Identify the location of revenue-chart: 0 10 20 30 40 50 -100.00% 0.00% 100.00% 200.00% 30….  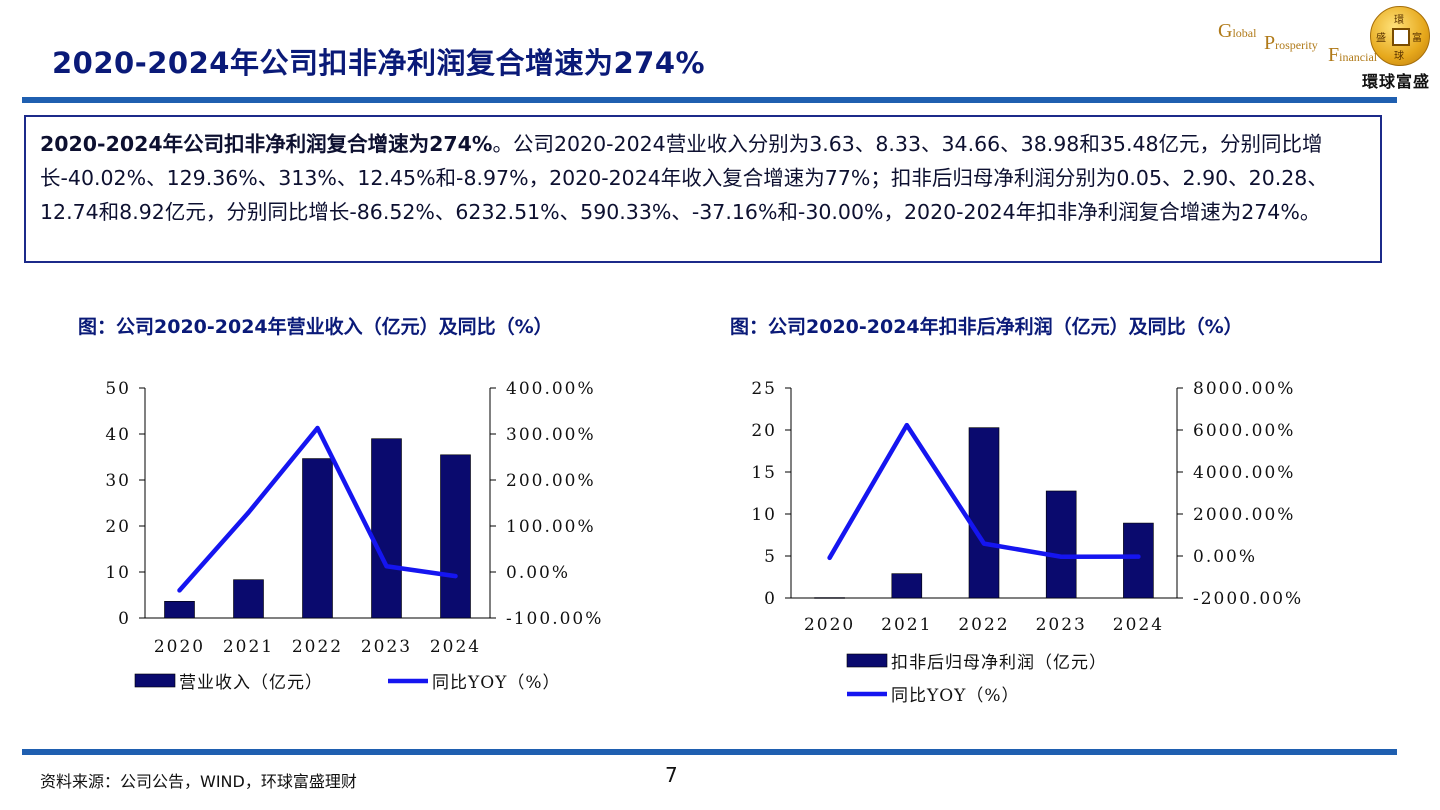
(354, 536).